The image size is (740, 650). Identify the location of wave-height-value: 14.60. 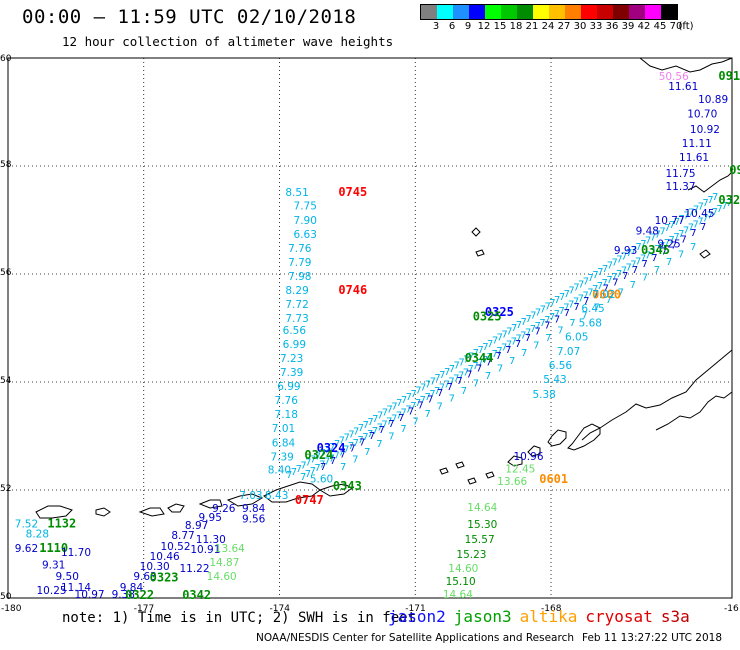
(222, 577).